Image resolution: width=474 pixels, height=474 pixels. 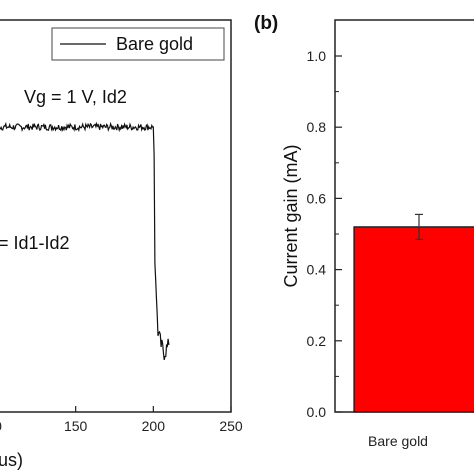 I want to click on y-tick-label-b: 0.4, so click(x=317, y=270).